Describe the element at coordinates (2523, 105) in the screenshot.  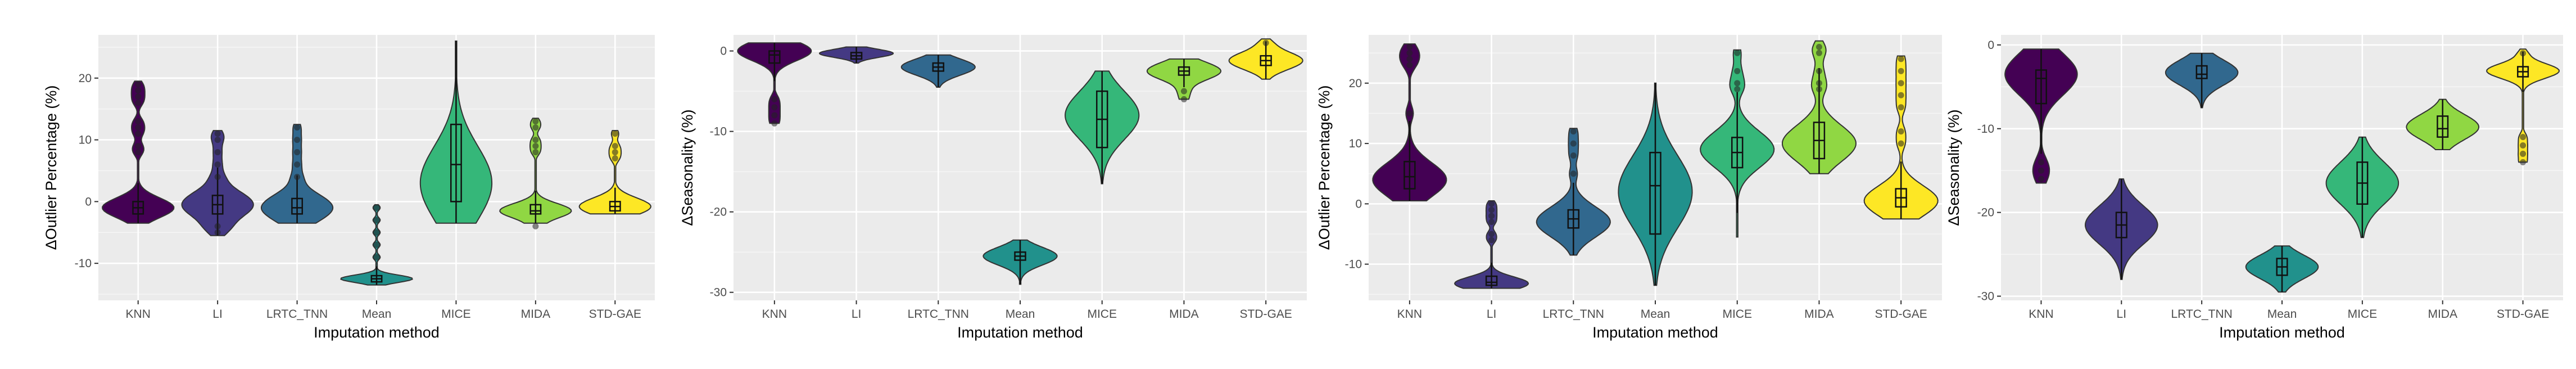
I see `violin-std-gae` at that location.